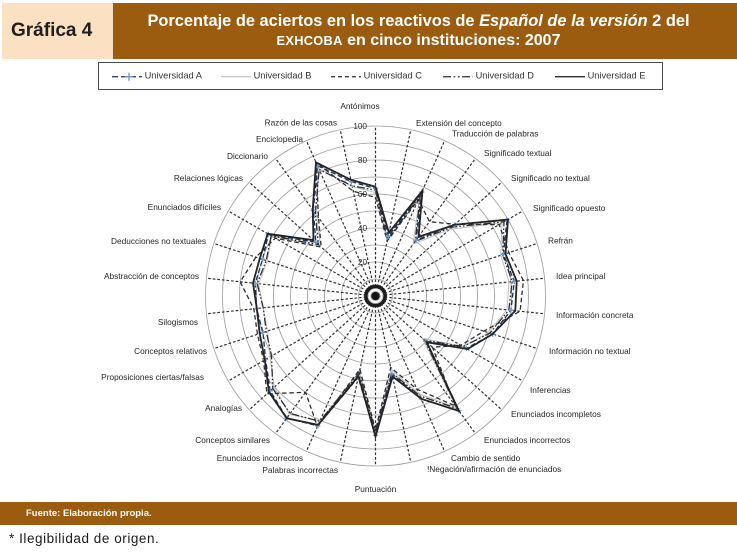 The image size is (737, 560). Describe the element at coordinates (550, 390) in the screenshot. I see `svg-text: Inferencias` at that location.